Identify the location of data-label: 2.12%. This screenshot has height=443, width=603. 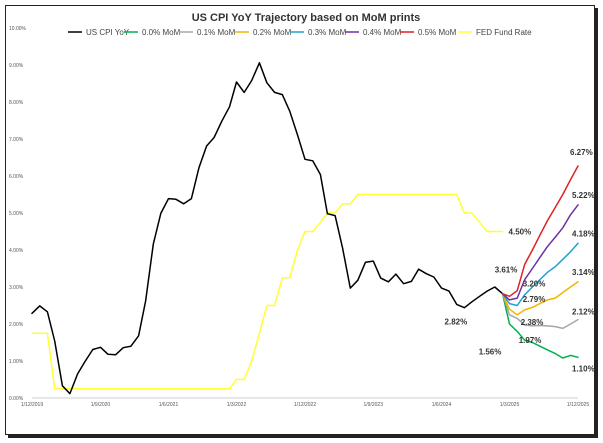
(583, 312).